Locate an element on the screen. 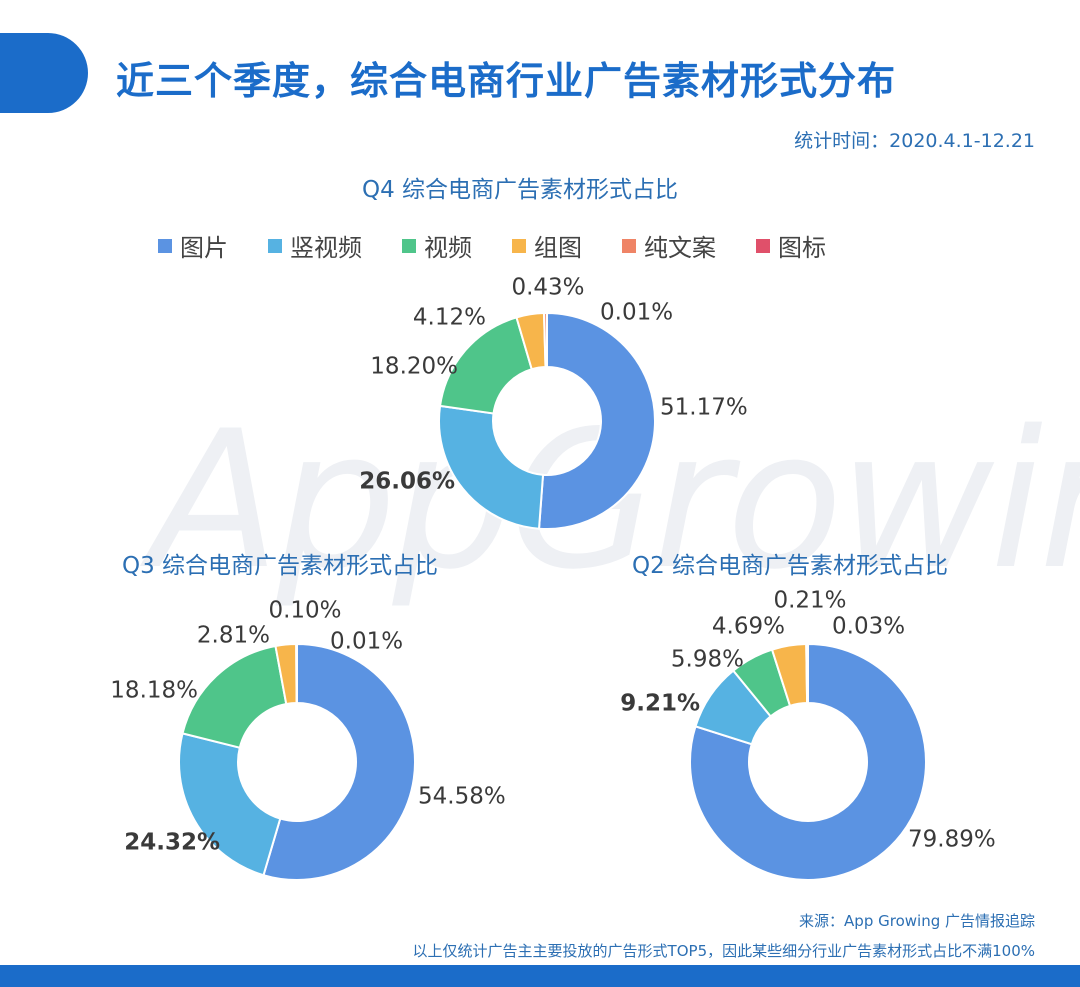  slice-label: 2.81% is located at coordinates (233, 636).